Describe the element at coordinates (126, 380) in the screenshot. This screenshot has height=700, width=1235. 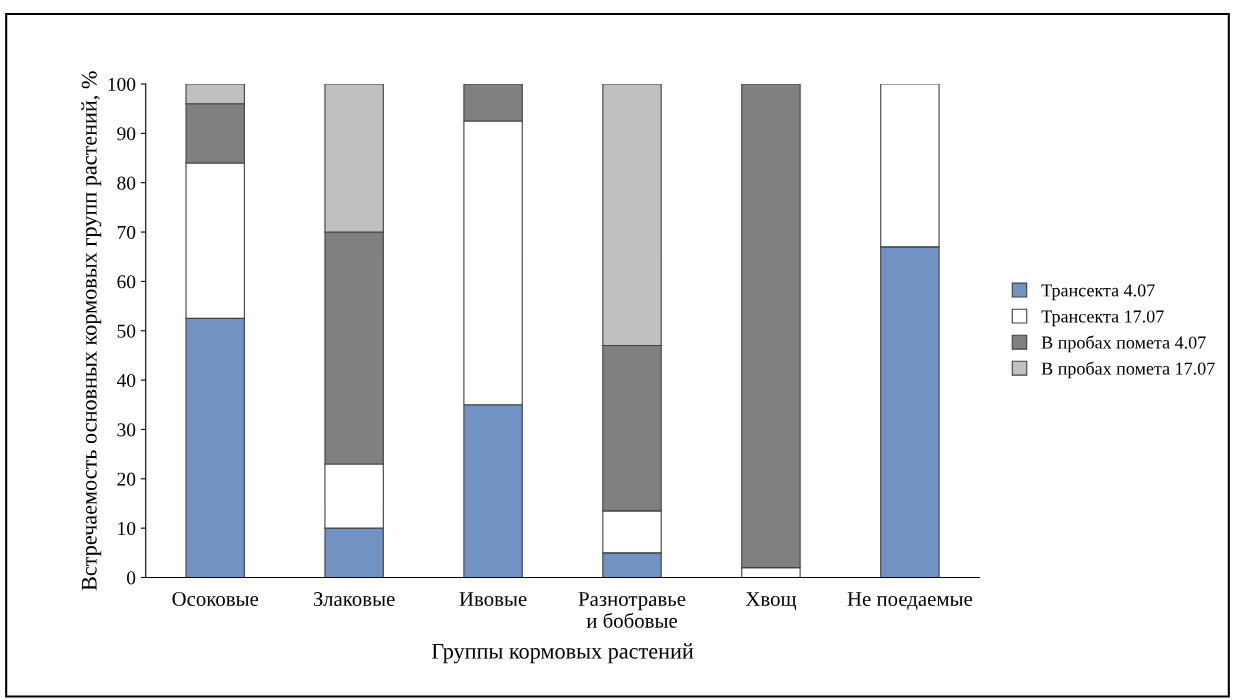
I see `y-tick-label: 40` at that location.